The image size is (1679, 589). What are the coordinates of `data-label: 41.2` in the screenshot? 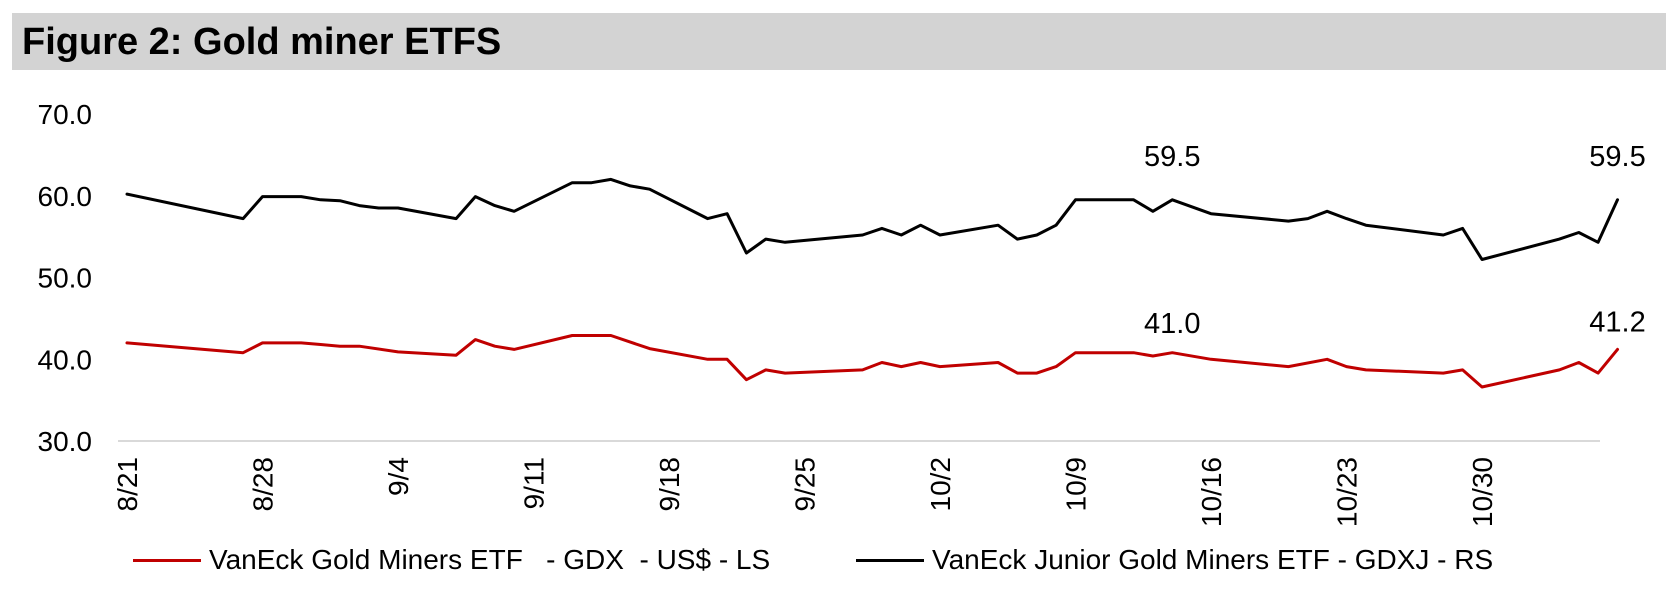 It's located at (1617, 322).